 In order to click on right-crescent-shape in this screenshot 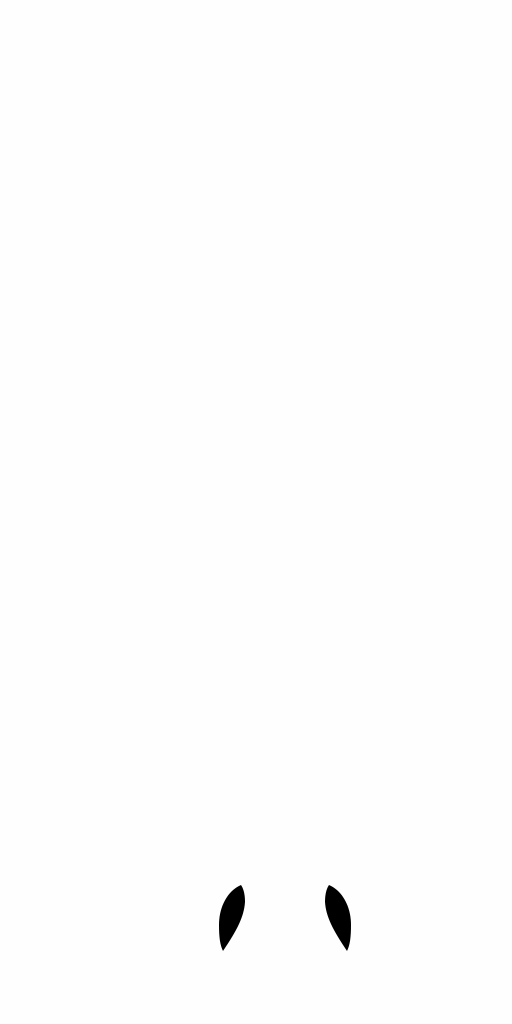, I will do `click(338, 918)`.